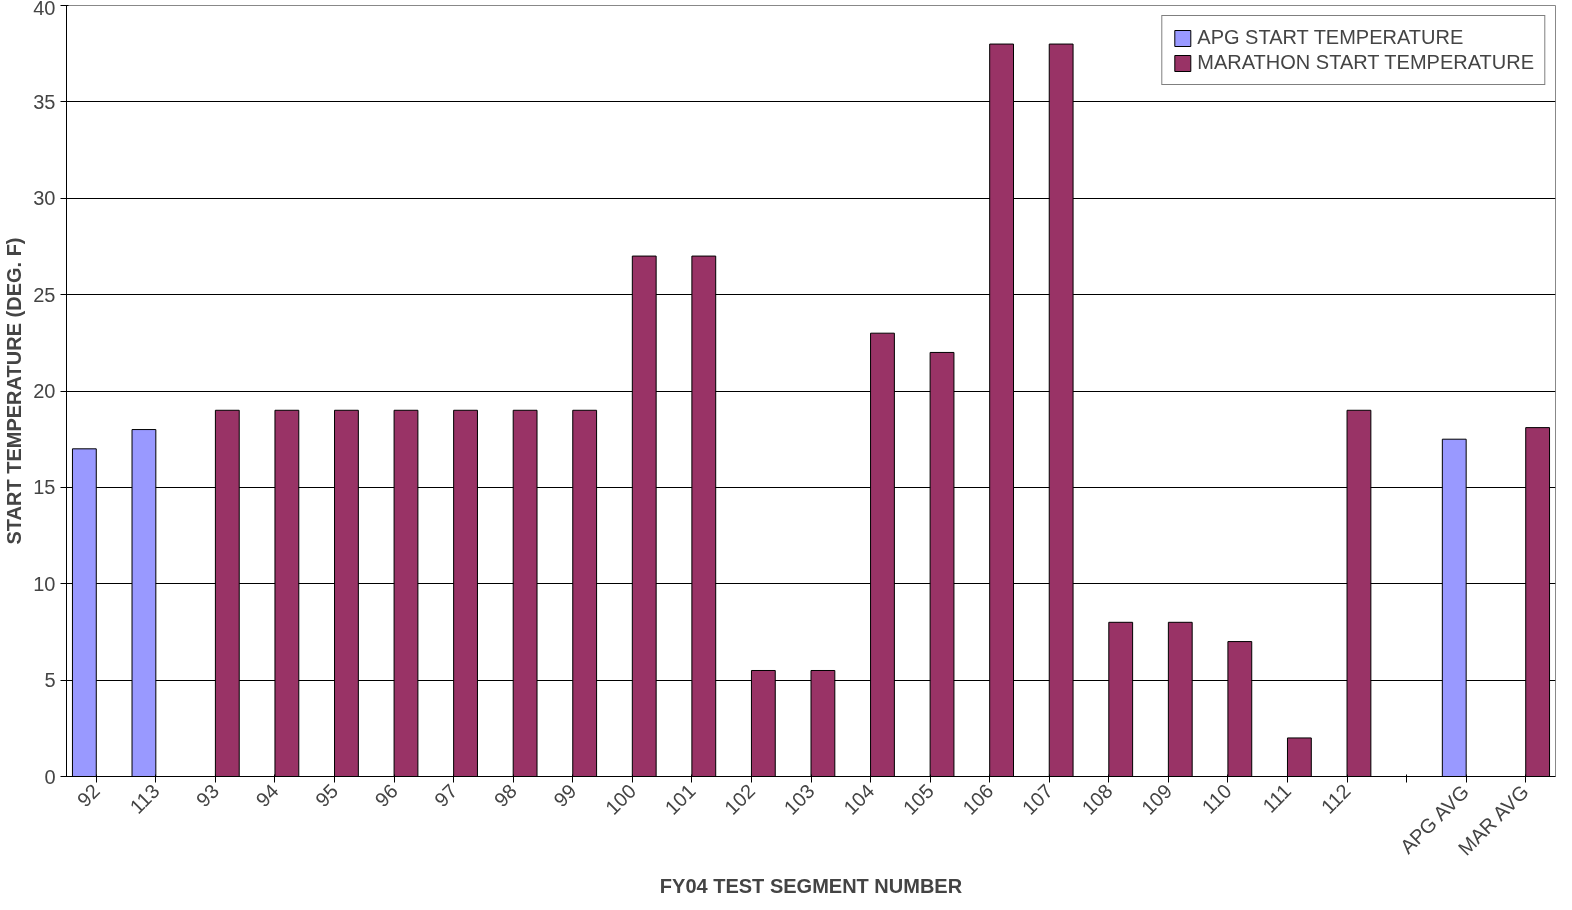 The image size is (1572, 910). Describe the element at coordinates (918, 799) in the screenshot. I see `x-tick-label: 105` at that location.